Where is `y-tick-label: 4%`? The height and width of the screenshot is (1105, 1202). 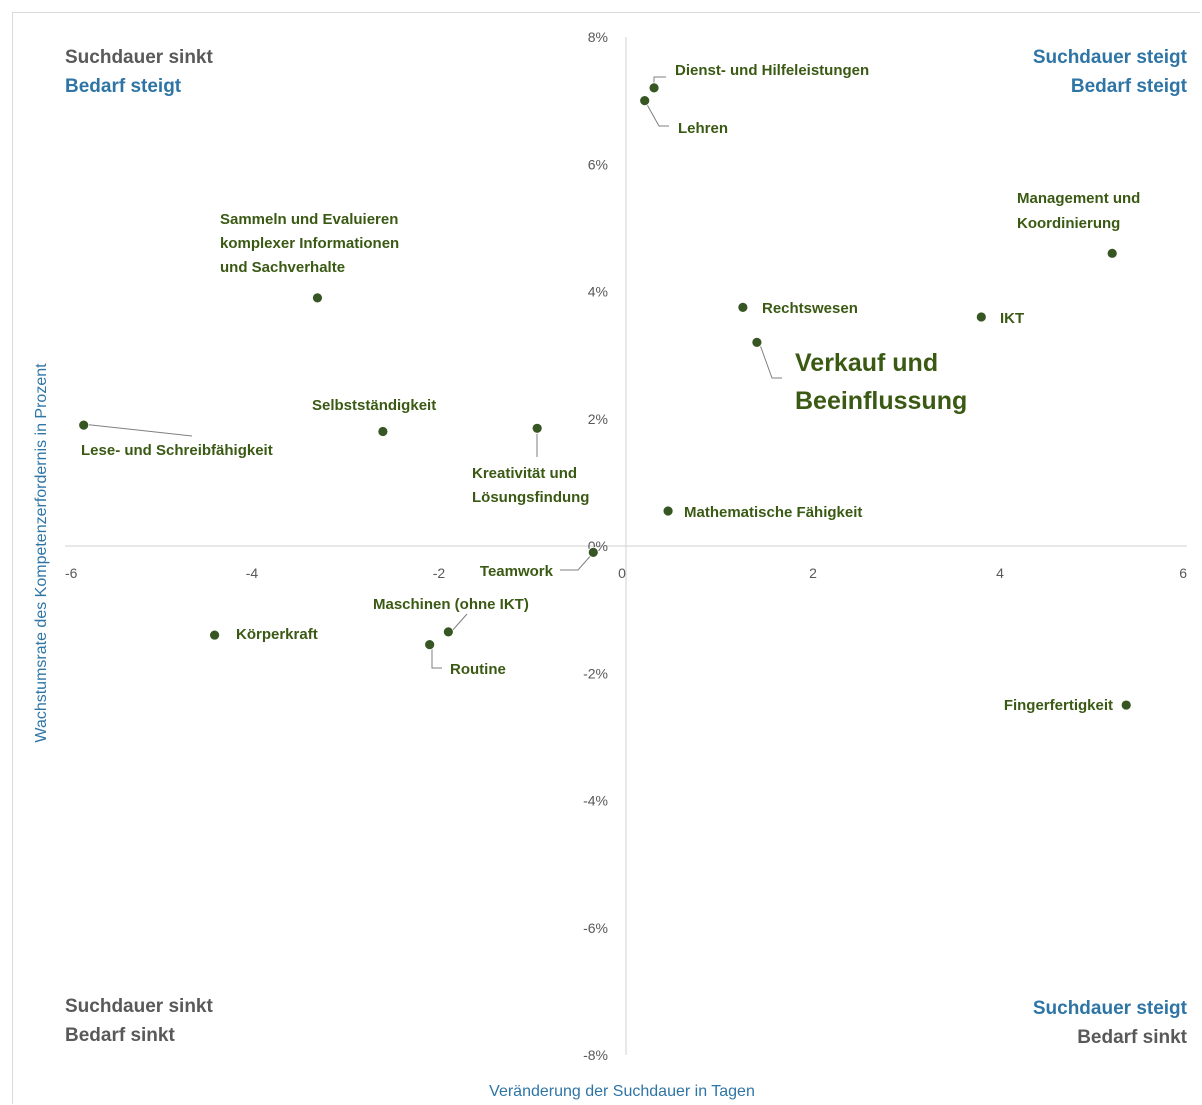
y-tick-label: 4% is located at coordinates (598, 292).